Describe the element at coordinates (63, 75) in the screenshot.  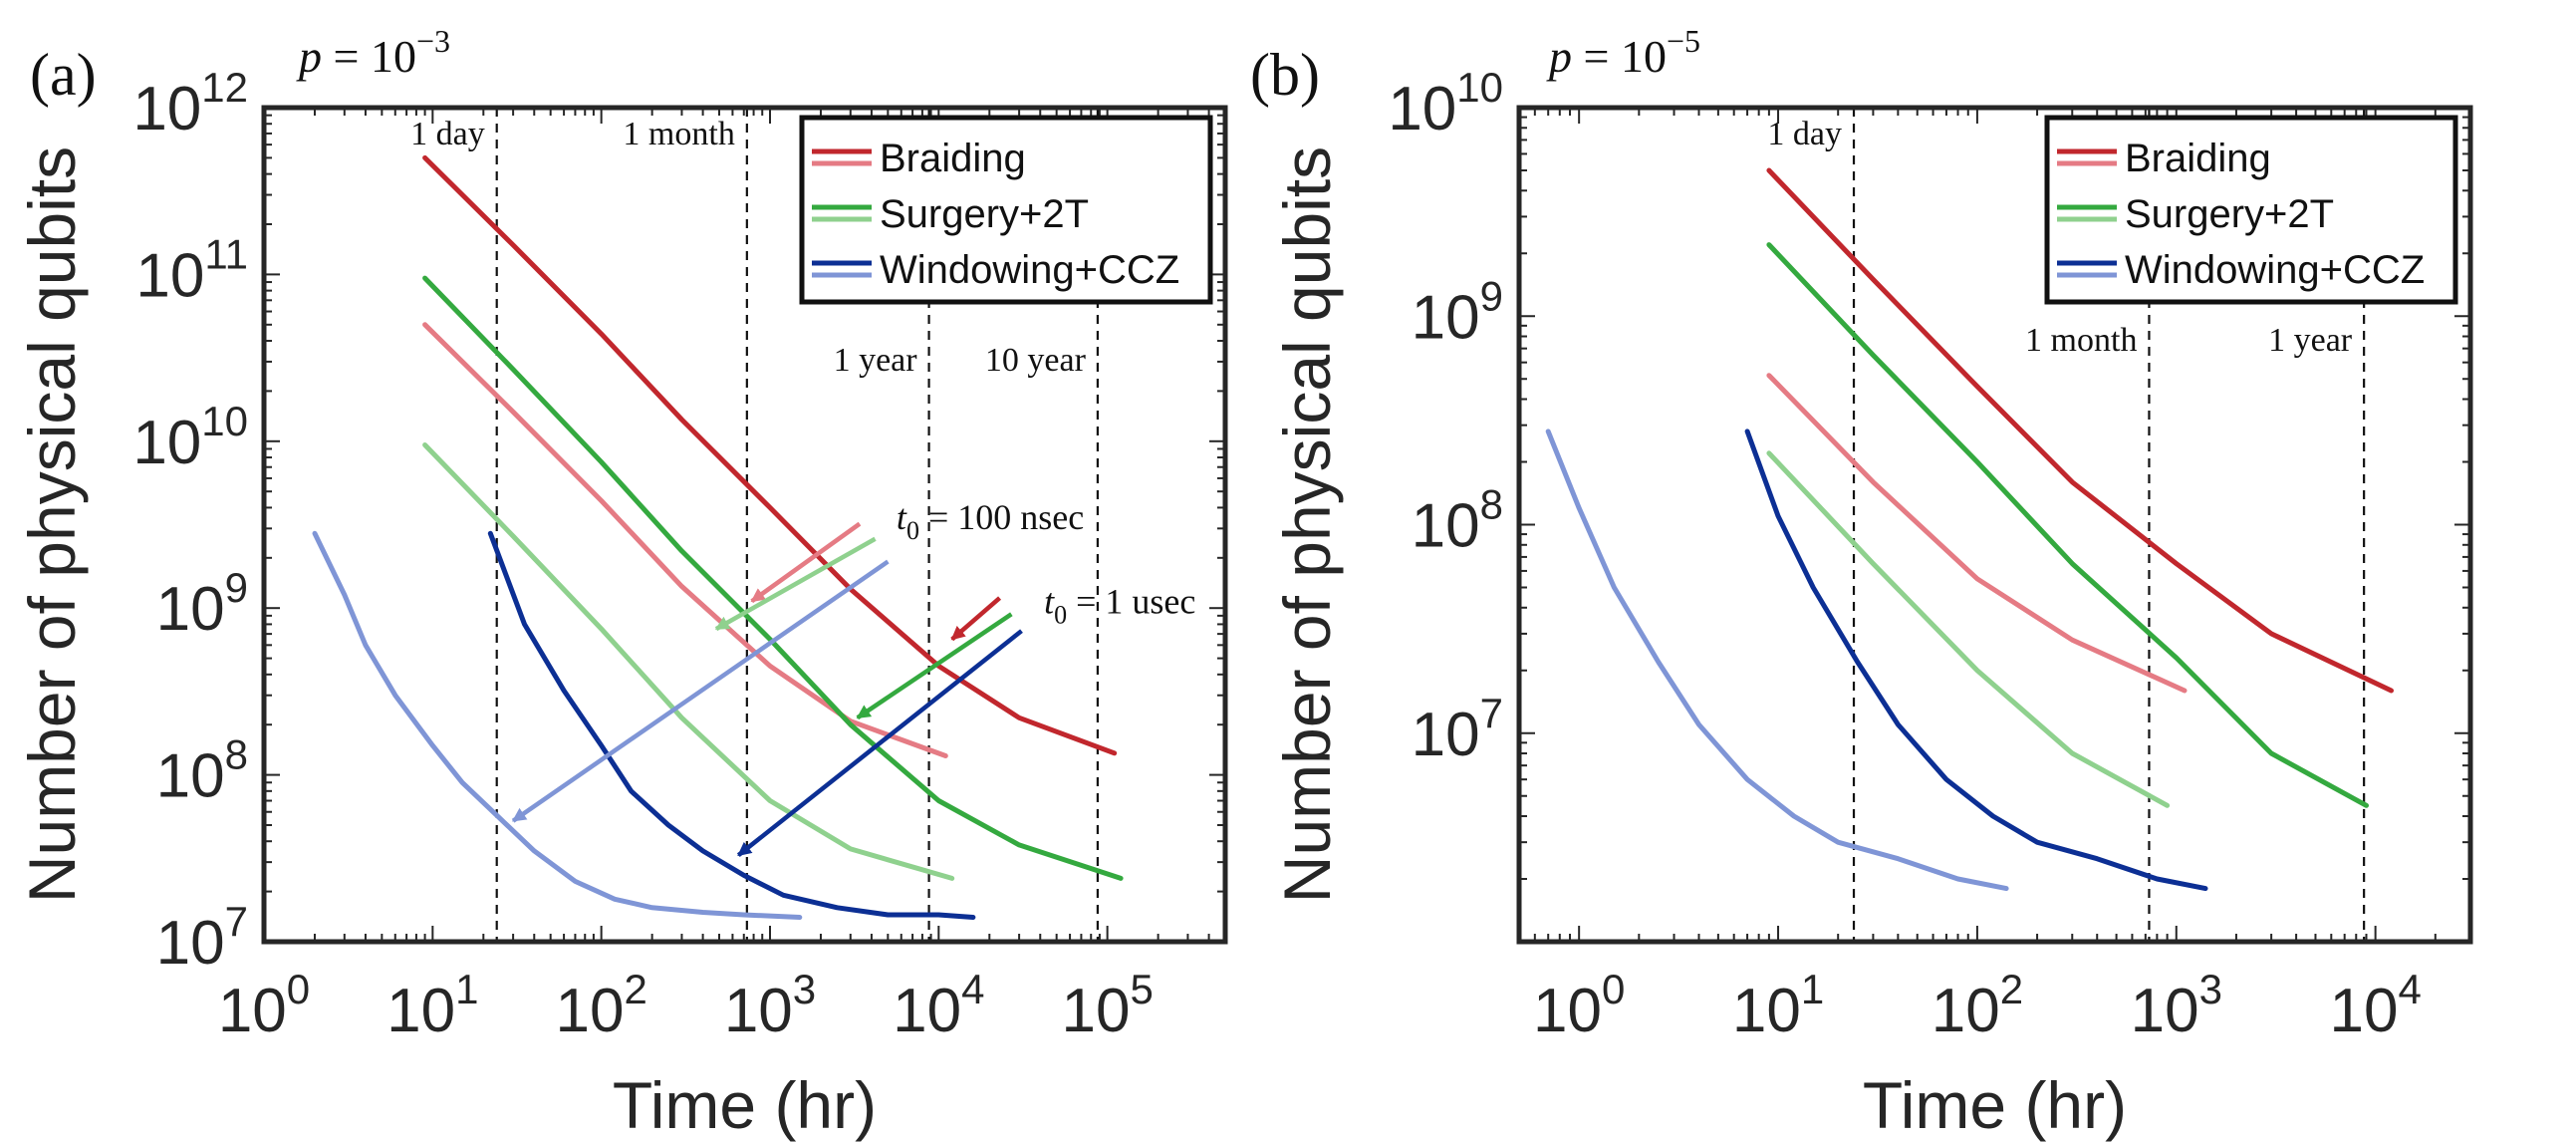
I see `panel-label: (a)` at that location.